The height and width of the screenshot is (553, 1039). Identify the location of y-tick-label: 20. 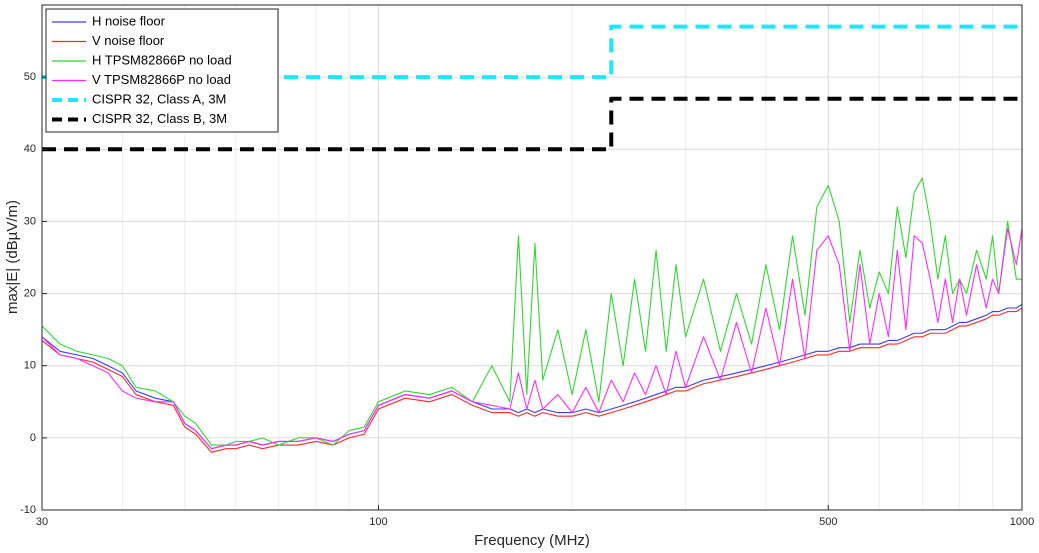
(30, 293).